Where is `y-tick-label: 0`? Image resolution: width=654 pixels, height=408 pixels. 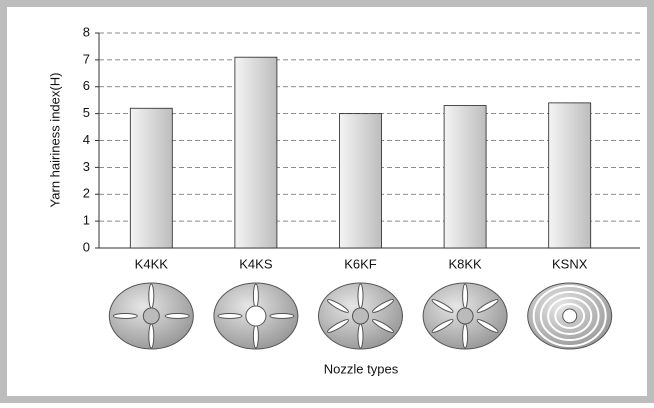 y-tick-label: 0 is located at coordinates (86, 246).